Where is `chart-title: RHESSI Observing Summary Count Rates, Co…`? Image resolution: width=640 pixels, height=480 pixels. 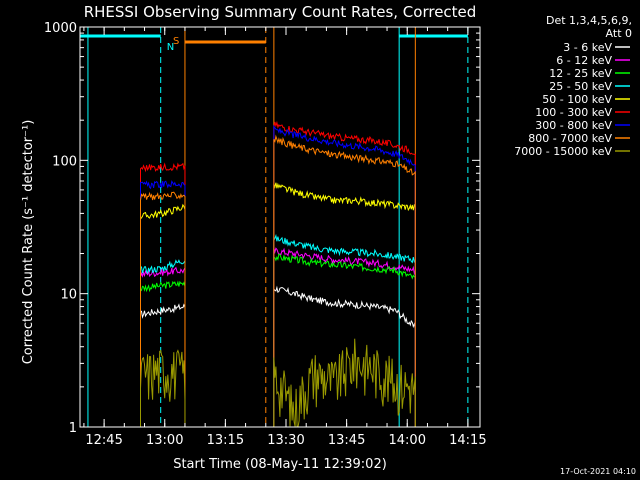 chart-title: RHESSI Observing Summary Count Rates, Co… is located at coordinates (280, 12).